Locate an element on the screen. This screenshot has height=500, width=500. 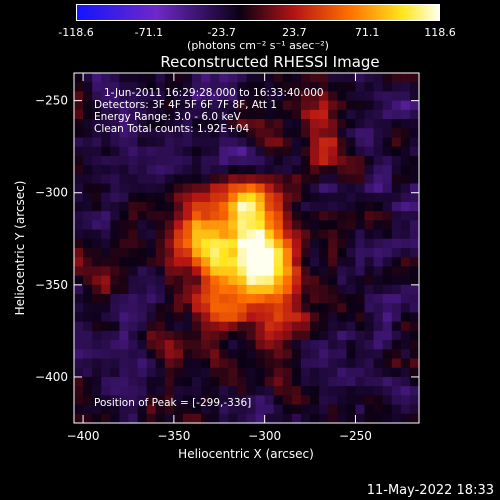
colorbar-units: (photons cm⁻² s⁻¹ asec⁻²) is located at coordinates (258, 45).